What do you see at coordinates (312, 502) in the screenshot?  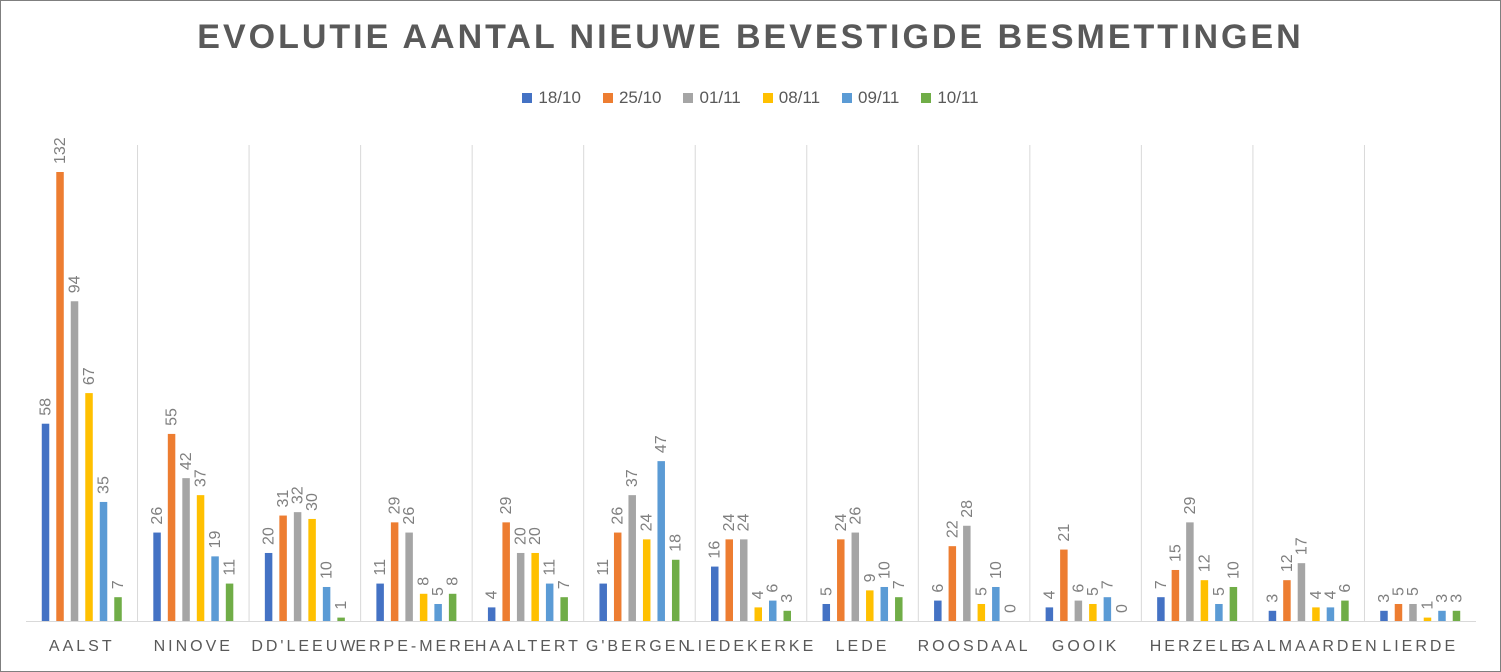 I see `data-label: 30` at bounding box center [312, 502].